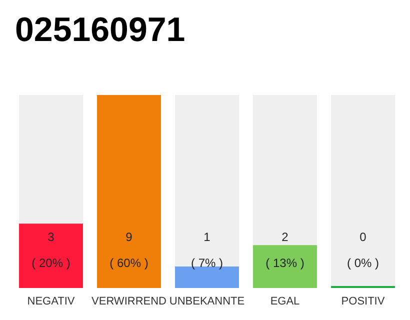 This screenshot has width=410, height=320. Describe the element at coordinates (207, 302) in the screenshot. I see `x-tick-label: UNBEKANNTE` at that location.